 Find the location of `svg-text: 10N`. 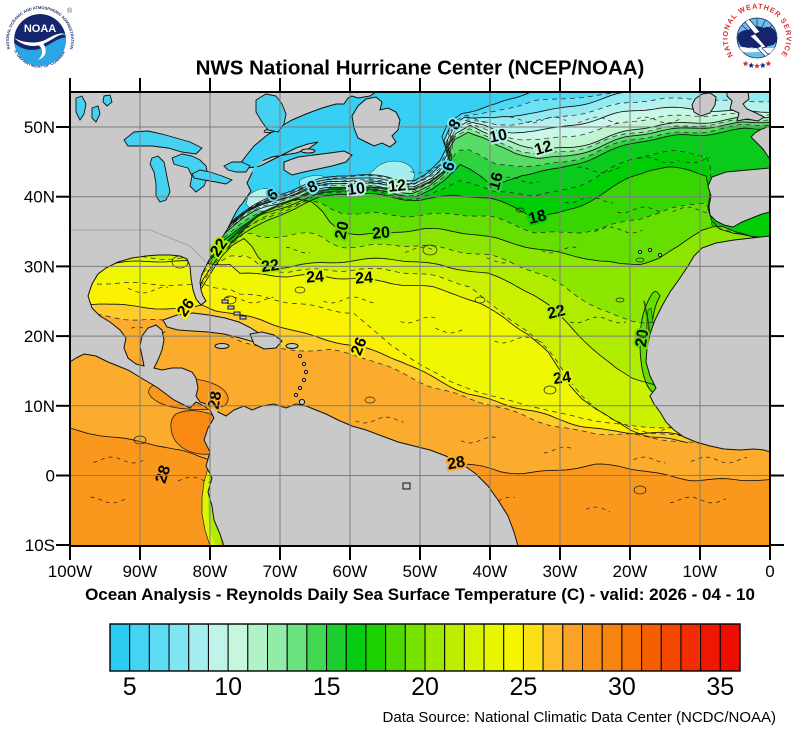

svg-text: 10N is located at coordinates (39, 406).